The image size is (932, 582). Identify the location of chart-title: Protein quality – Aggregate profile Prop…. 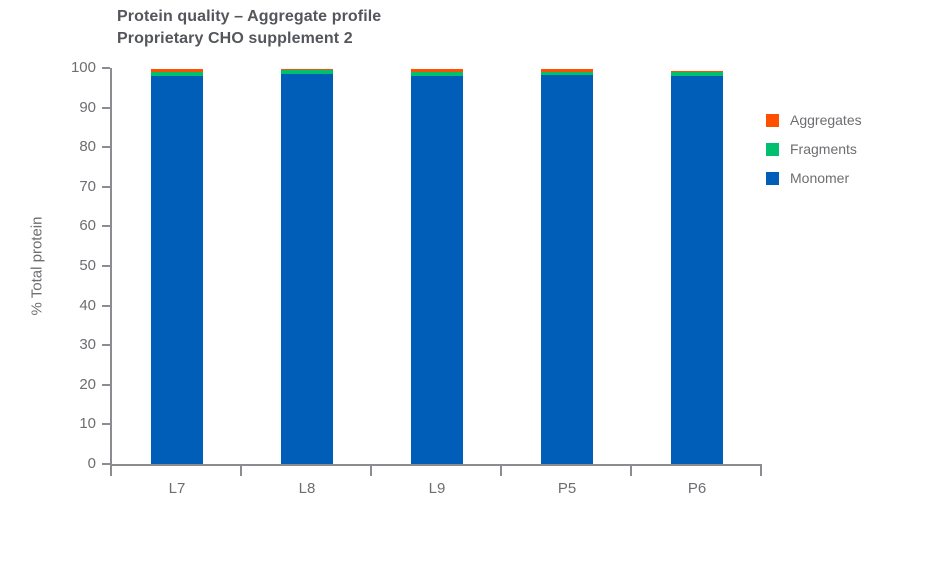
(249, 28).